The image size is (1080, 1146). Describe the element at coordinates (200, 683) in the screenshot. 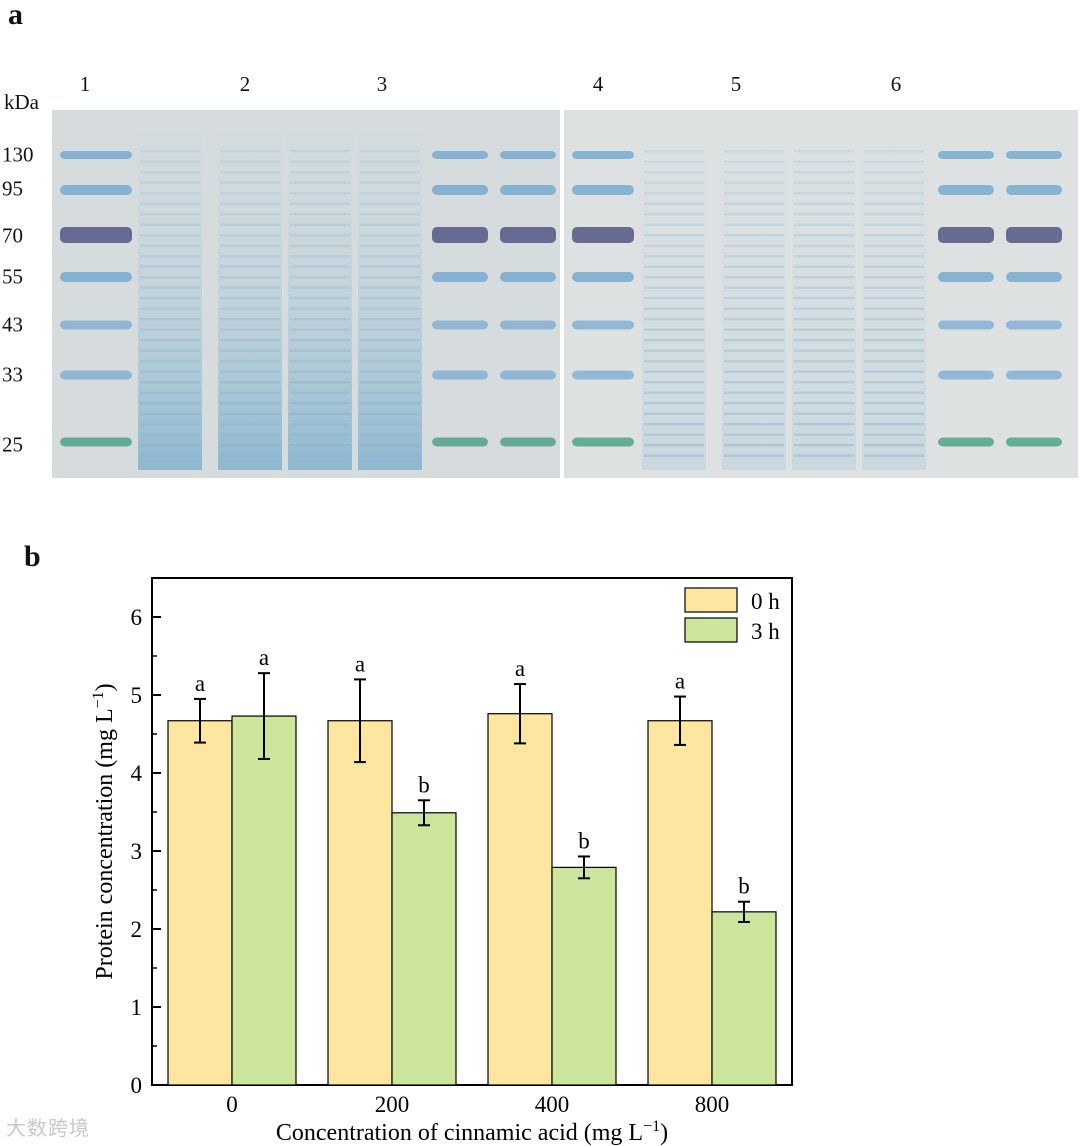

I see `significance-letter: a` at that location.